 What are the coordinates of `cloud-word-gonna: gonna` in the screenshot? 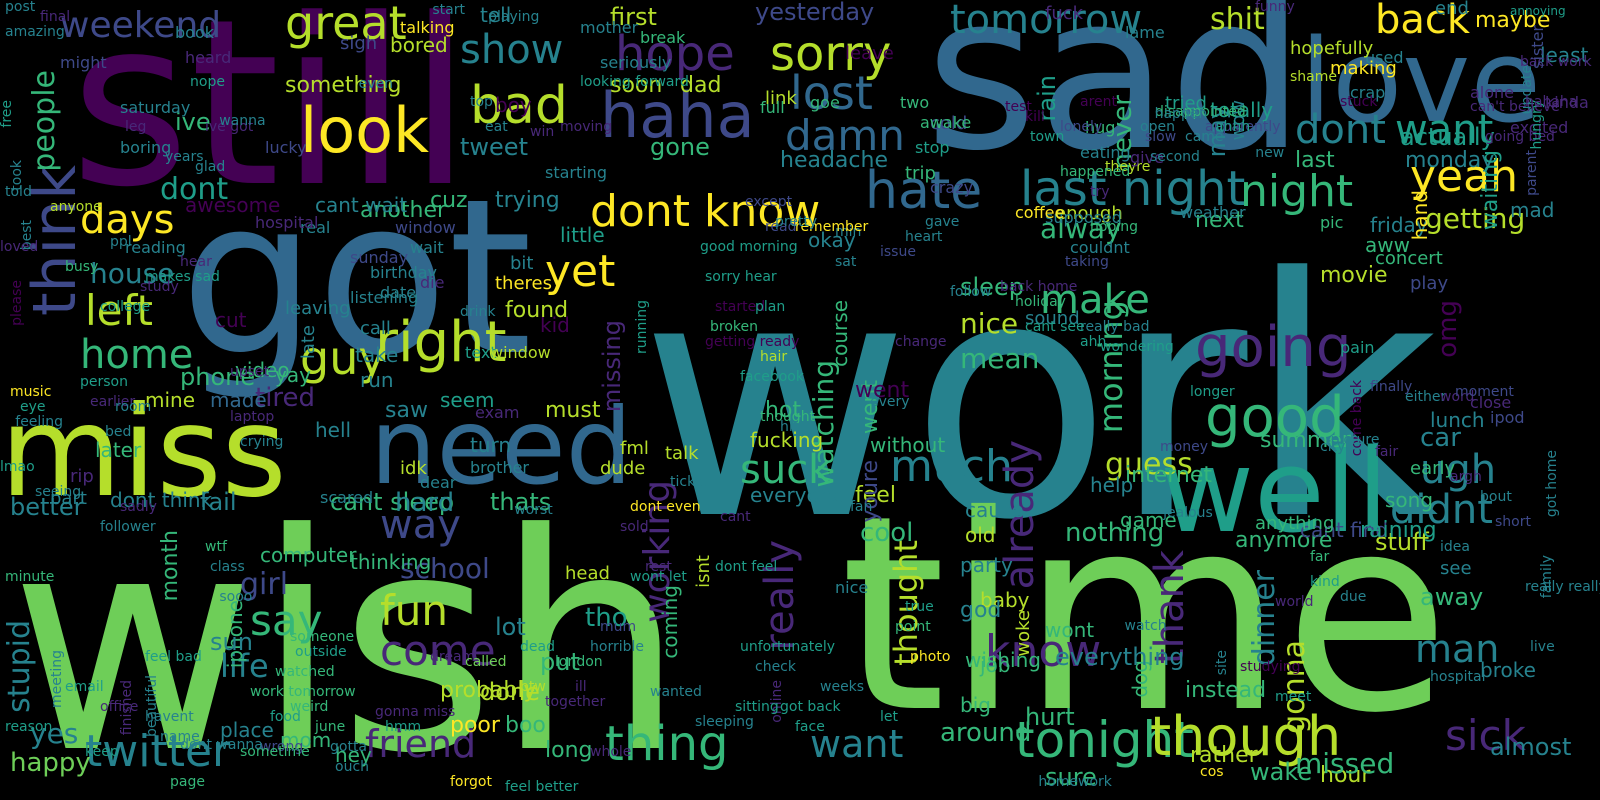 It's located at (1295, 687).